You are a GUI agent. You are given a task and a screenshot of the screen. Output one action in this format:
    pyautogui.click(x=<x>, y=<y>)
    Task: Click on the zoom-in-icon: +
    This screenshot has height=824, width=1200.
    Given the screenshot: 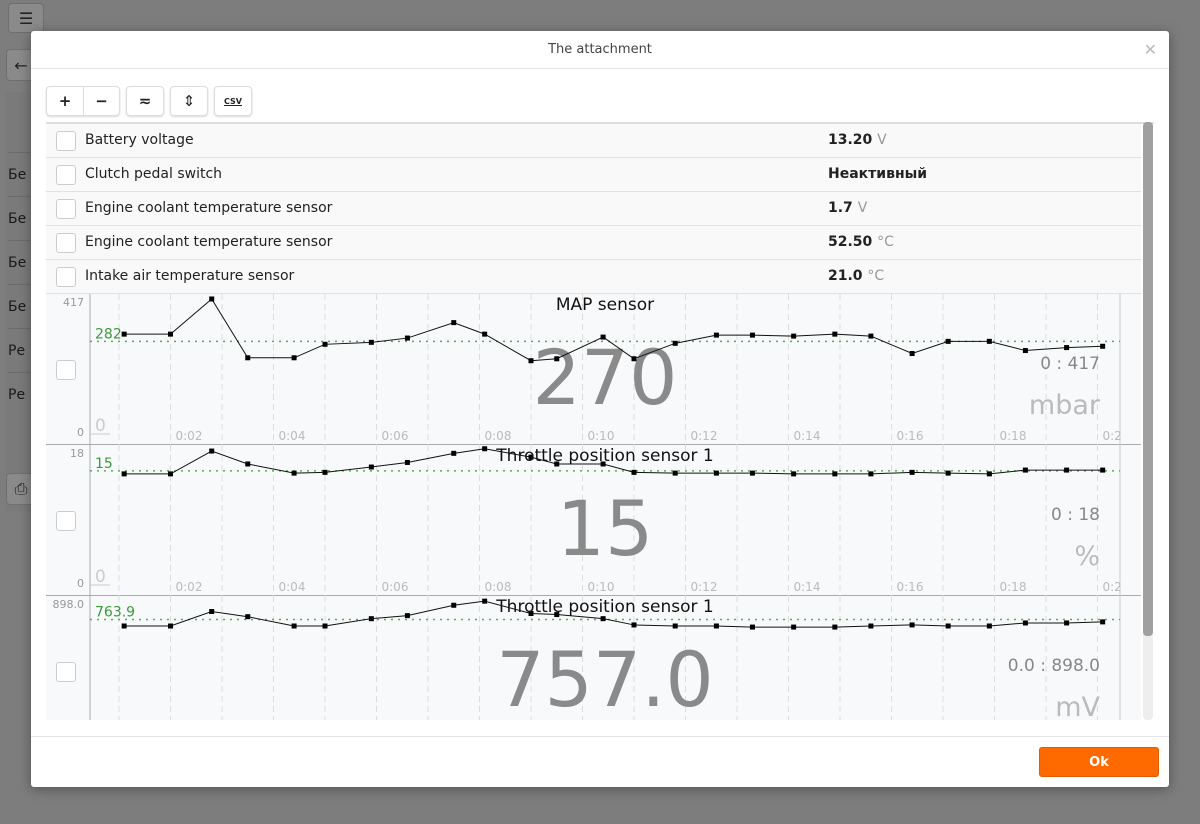 What is the action you would take?
    pyautogui.click(x=65, y=101)
    